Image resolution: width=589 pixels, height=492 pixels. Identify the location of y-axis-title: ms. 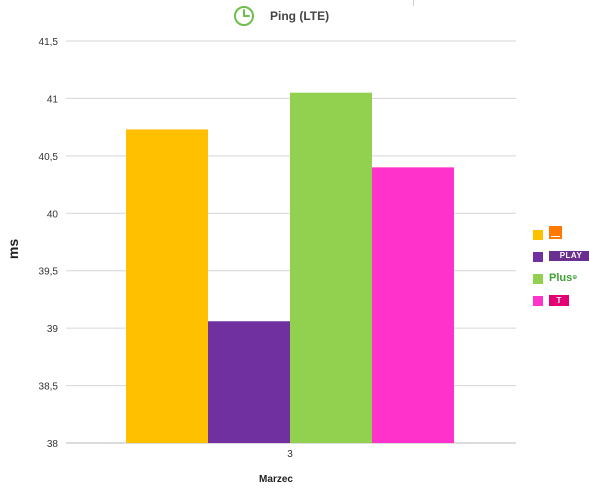
(13, 249).